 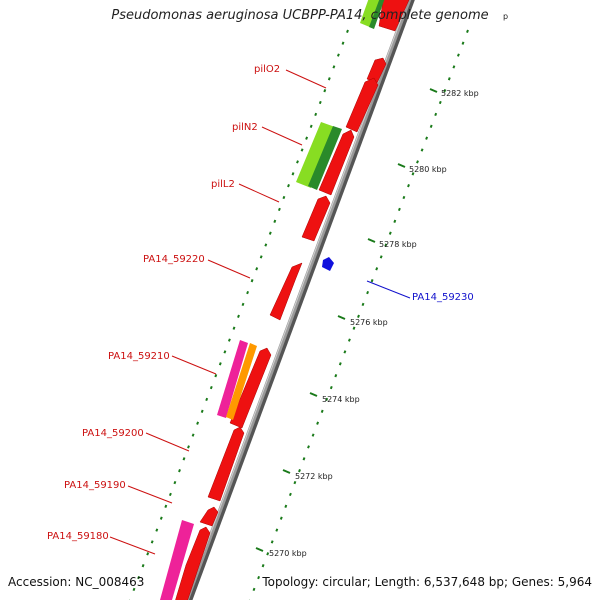 I want to click on gene-label-PA14_59210: PA14_59210, so click(x=139, y=356).